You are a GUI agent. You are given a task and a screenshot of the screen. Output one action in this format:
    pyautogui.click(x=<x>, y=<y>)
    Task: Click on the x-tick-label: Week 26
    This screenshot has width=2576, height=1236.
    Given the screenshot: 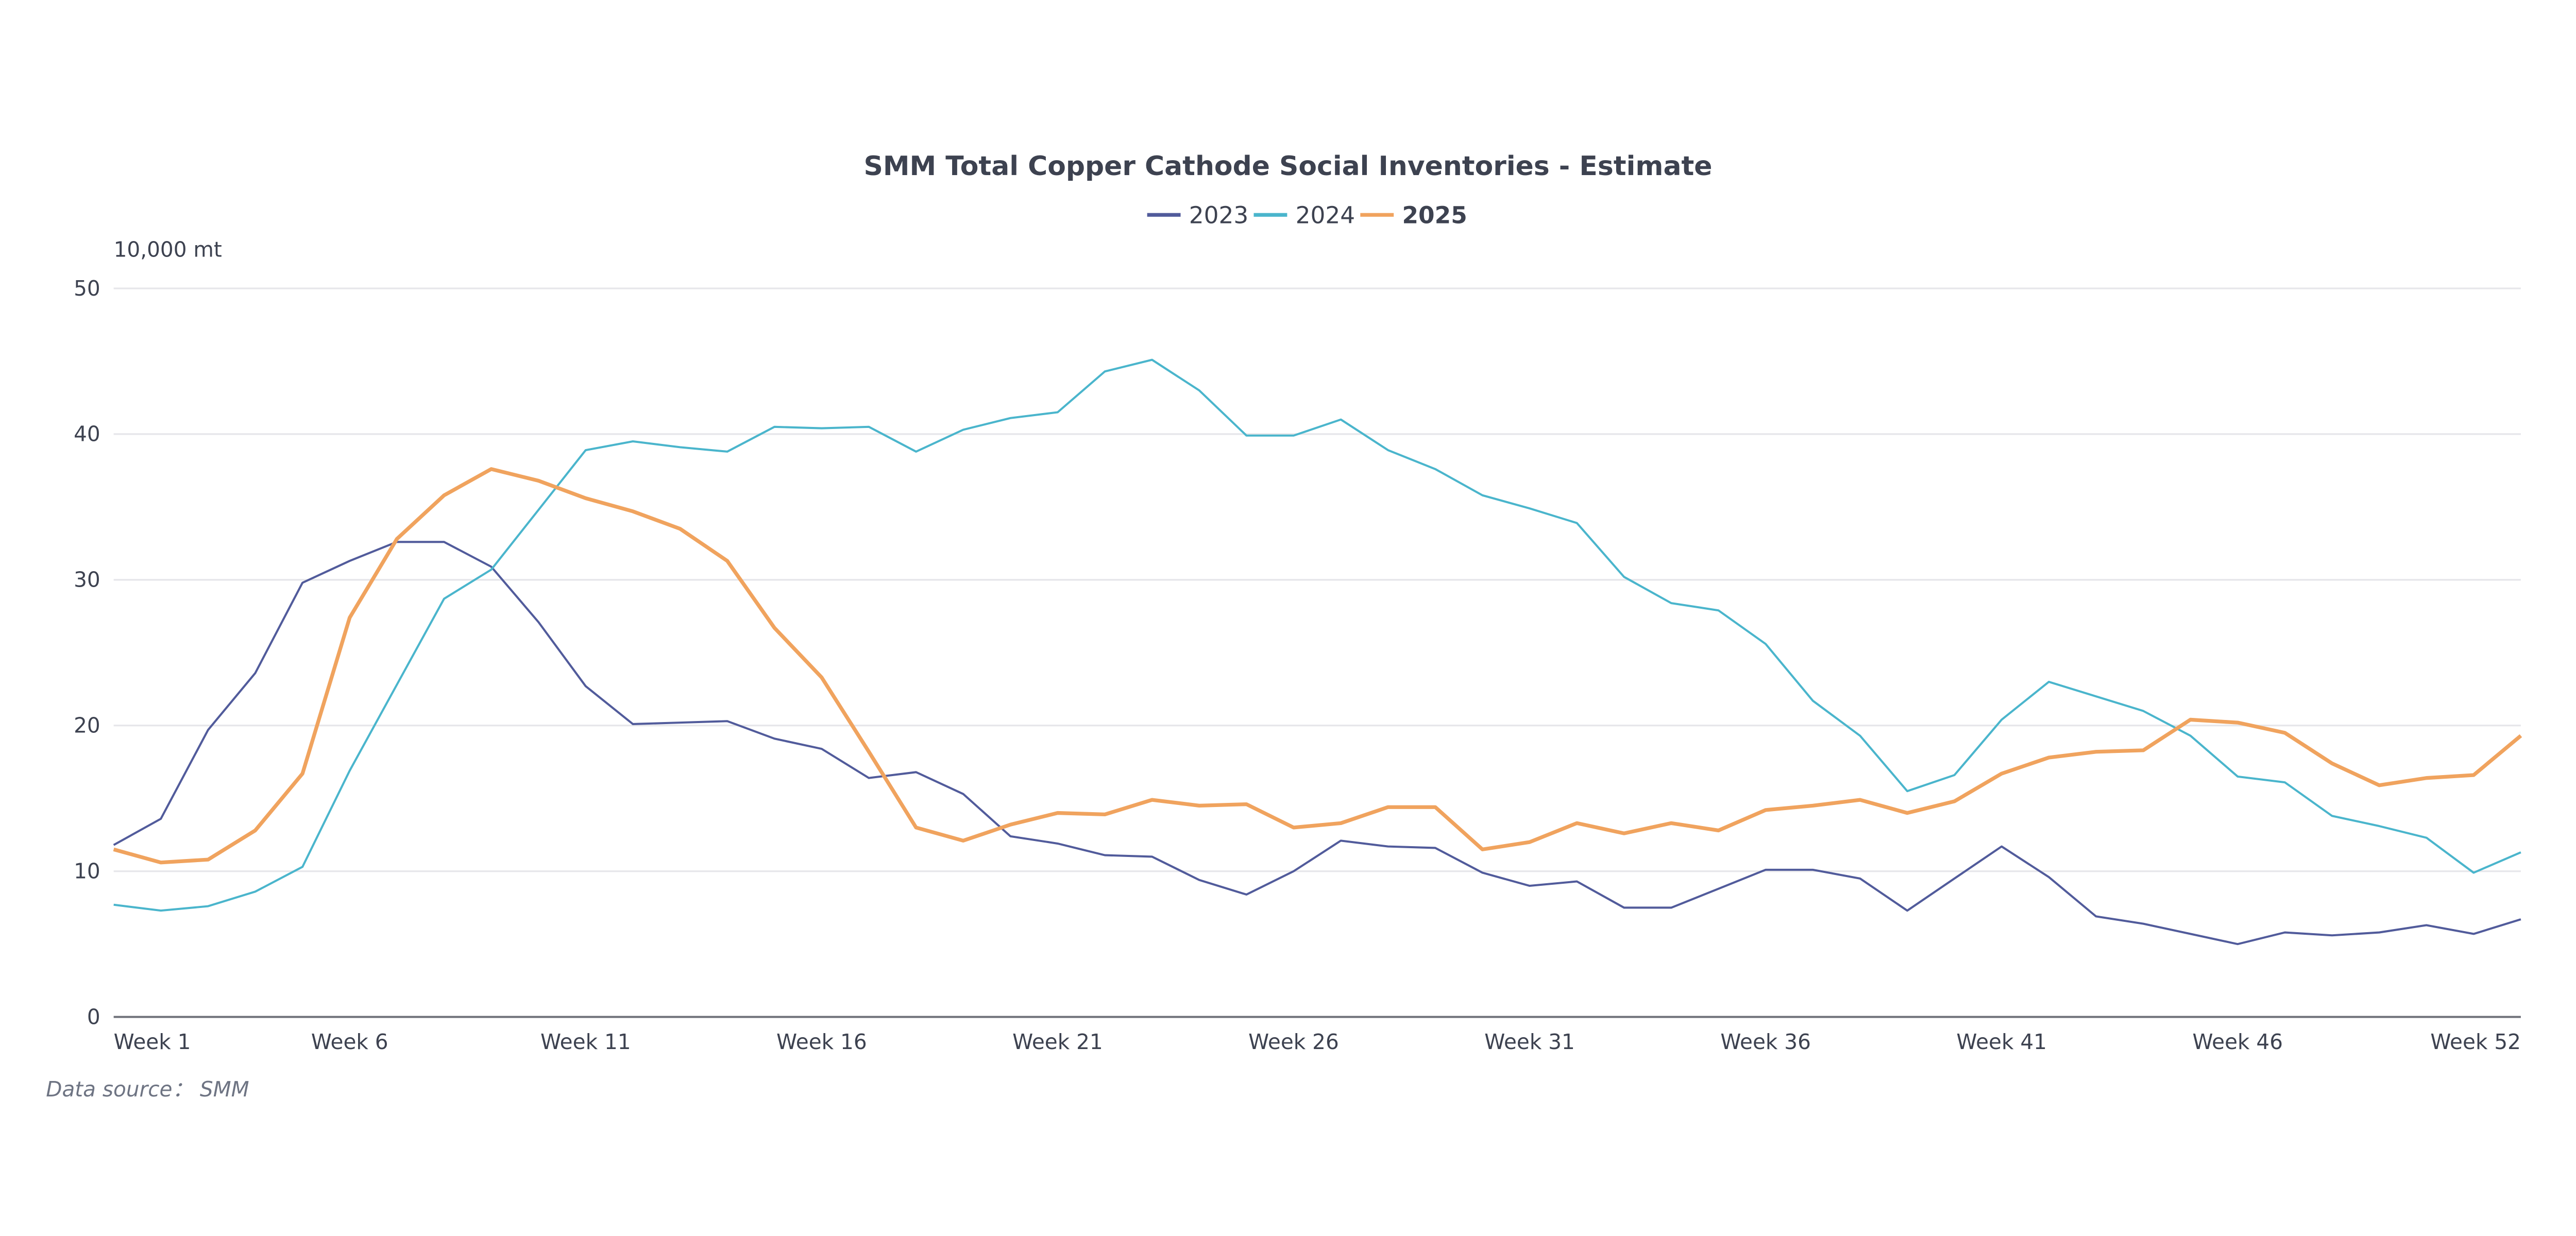 What is the action you would take?
    pyautogui.click(x=1293, y=1041)
    